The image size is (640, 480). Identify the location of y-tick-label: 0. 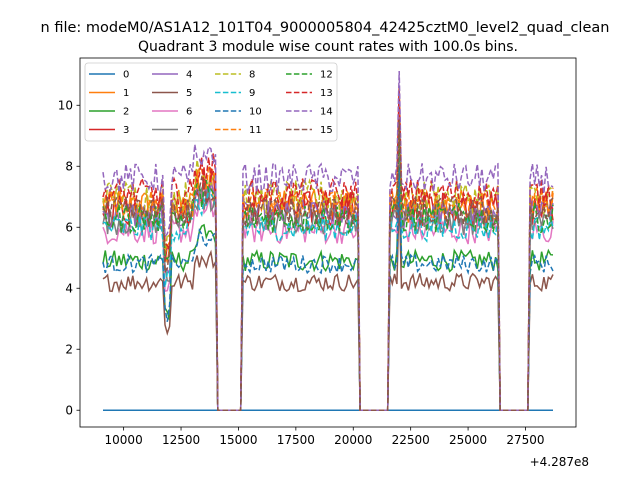
(69, 411).